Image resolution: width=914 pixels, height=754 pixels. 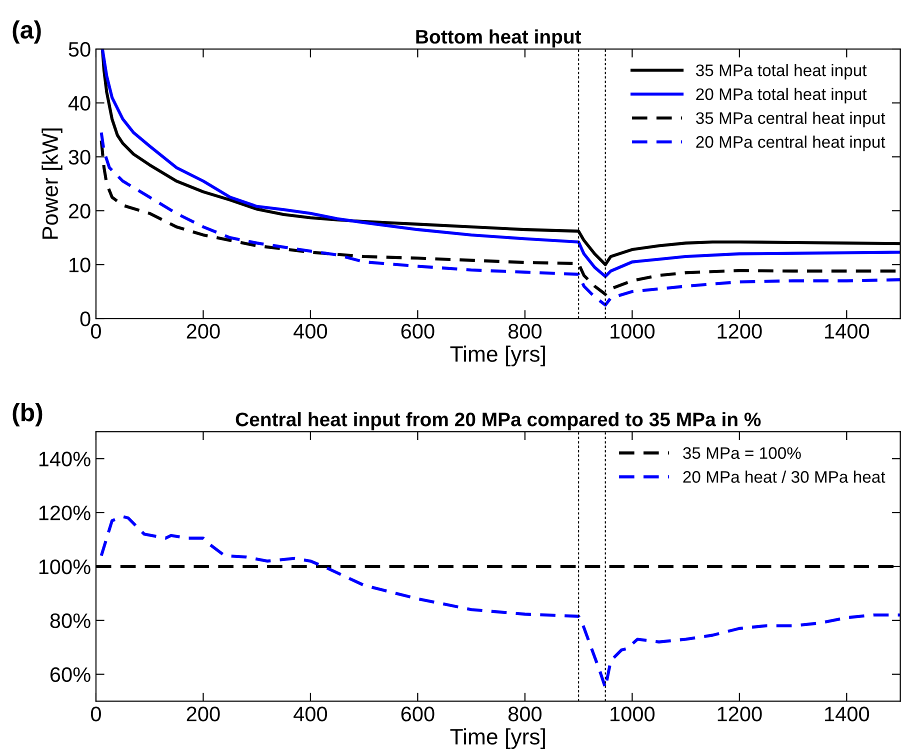 I want to click on y-axis-title: Power [kW], so click(x=52, y=183).